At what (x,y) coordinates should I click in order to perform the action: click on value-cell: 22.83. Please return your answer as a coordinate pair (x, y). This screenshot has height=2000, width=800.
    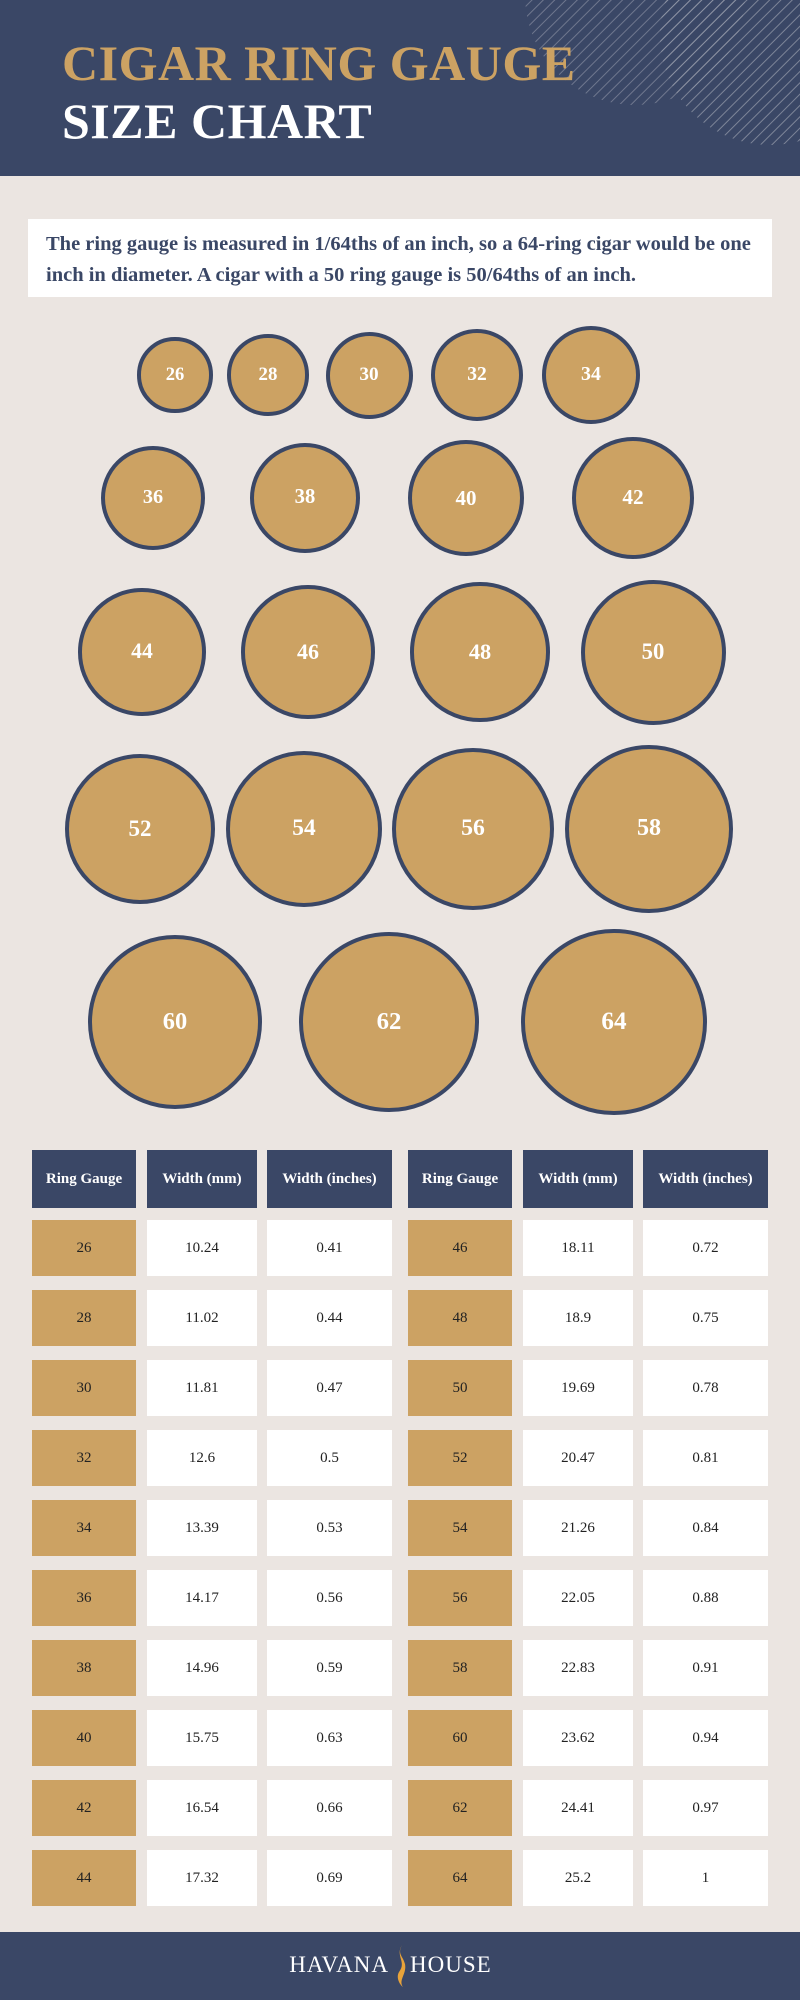
    Looking at the image, I should click on (578, 1668).